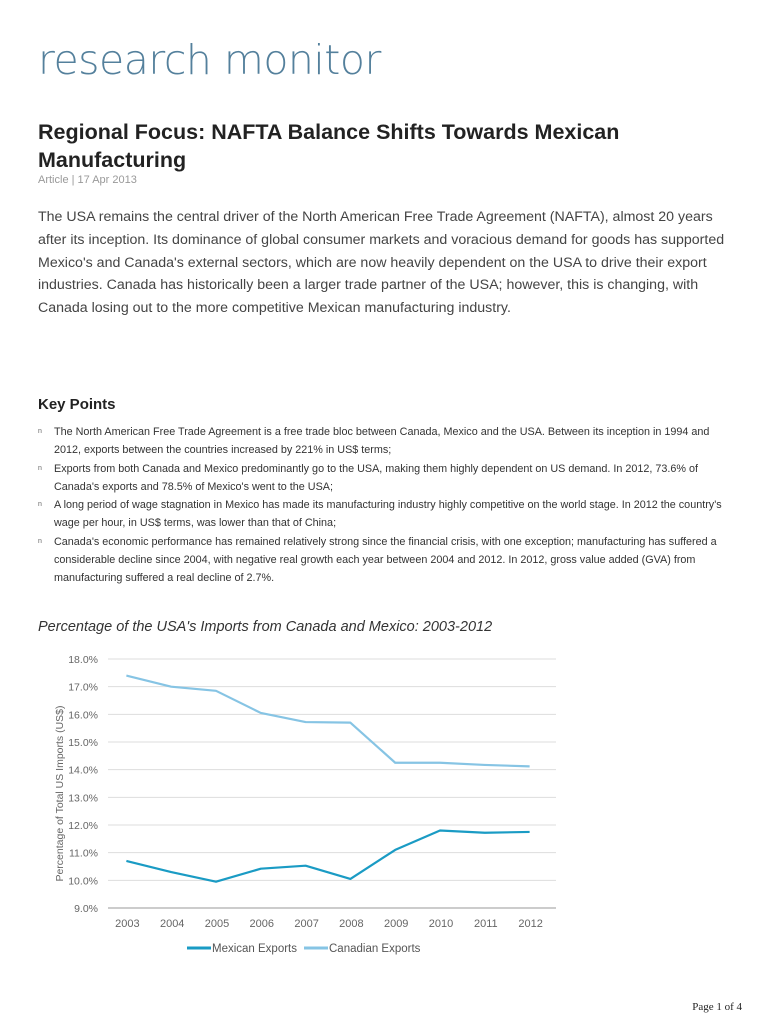 The width and height of the screenshot is (768, 1024). What do you see at coordinates (60, 793) in the screenshot?
I see `y-axis-label: Percentage of Total US Imports (US$)` at bounding box center [60, 793].